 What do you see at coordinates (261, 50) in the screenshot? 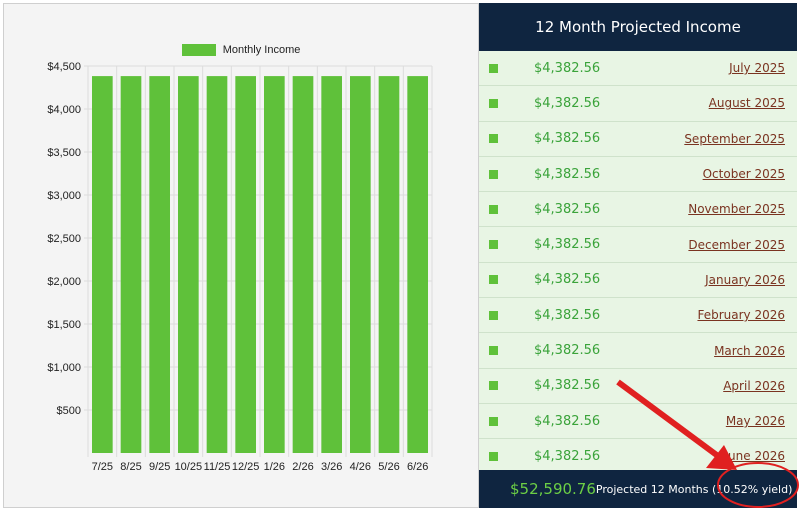
I see `legend-label: Monthly Income` at bounding box center [261, 50].